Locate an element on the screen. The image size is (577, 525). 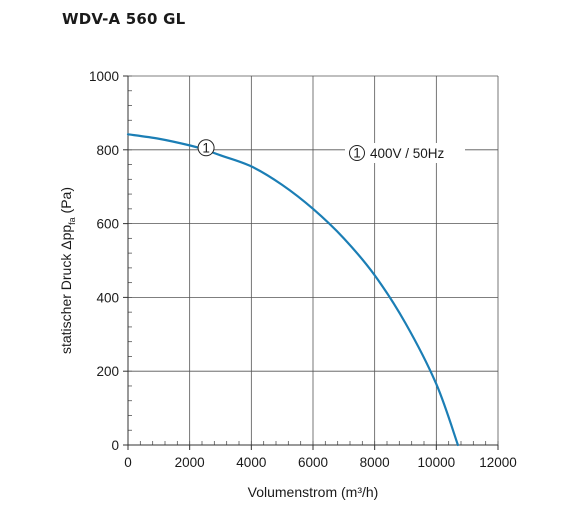
annotations: 1 1 400V / 50Hz is located at coordinates (331, 151).